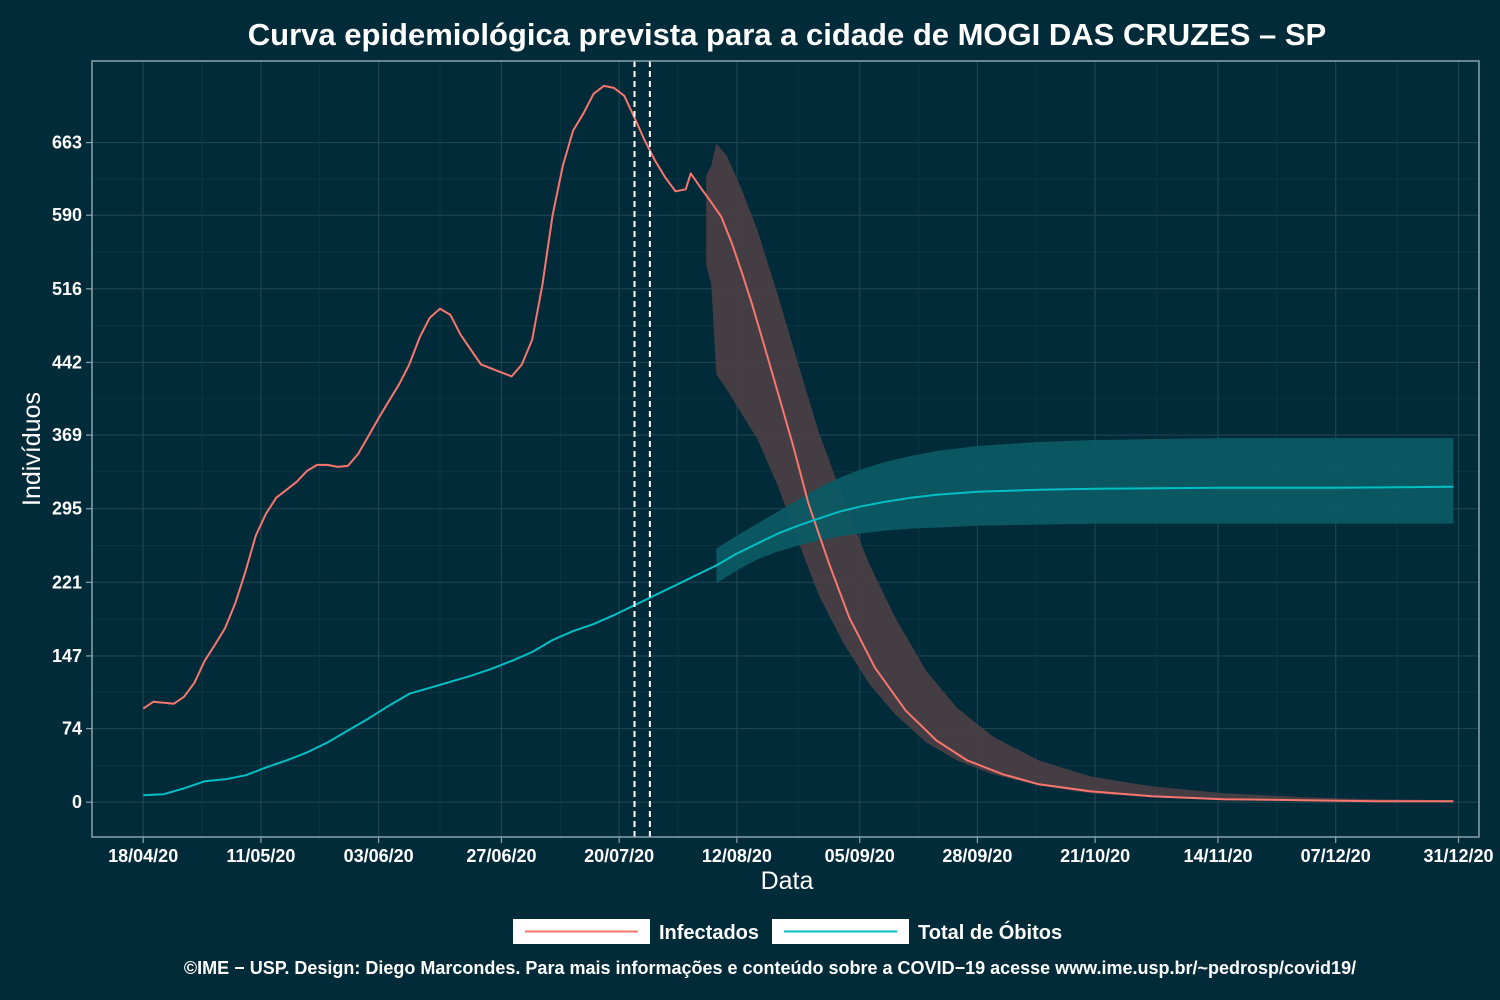  What do you see at coordinates (787, 931) in the screenshot?
I see `legend: Infectados Total de Óbitos` at bounding box center [787, 931].